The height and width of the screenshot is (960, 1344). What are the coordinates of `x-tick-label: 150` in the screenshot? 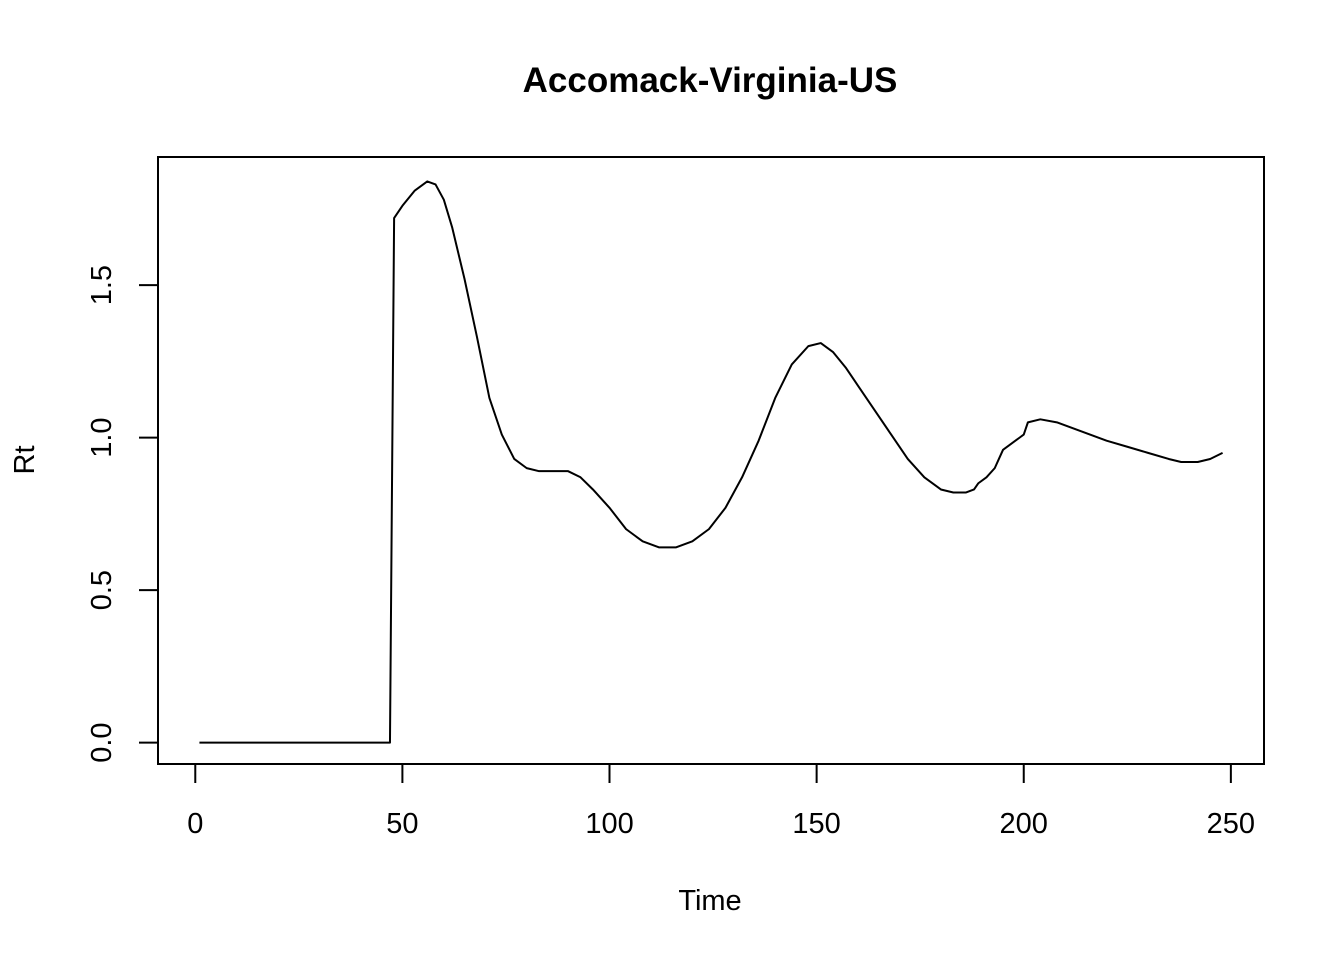 It's located at (816, 824).